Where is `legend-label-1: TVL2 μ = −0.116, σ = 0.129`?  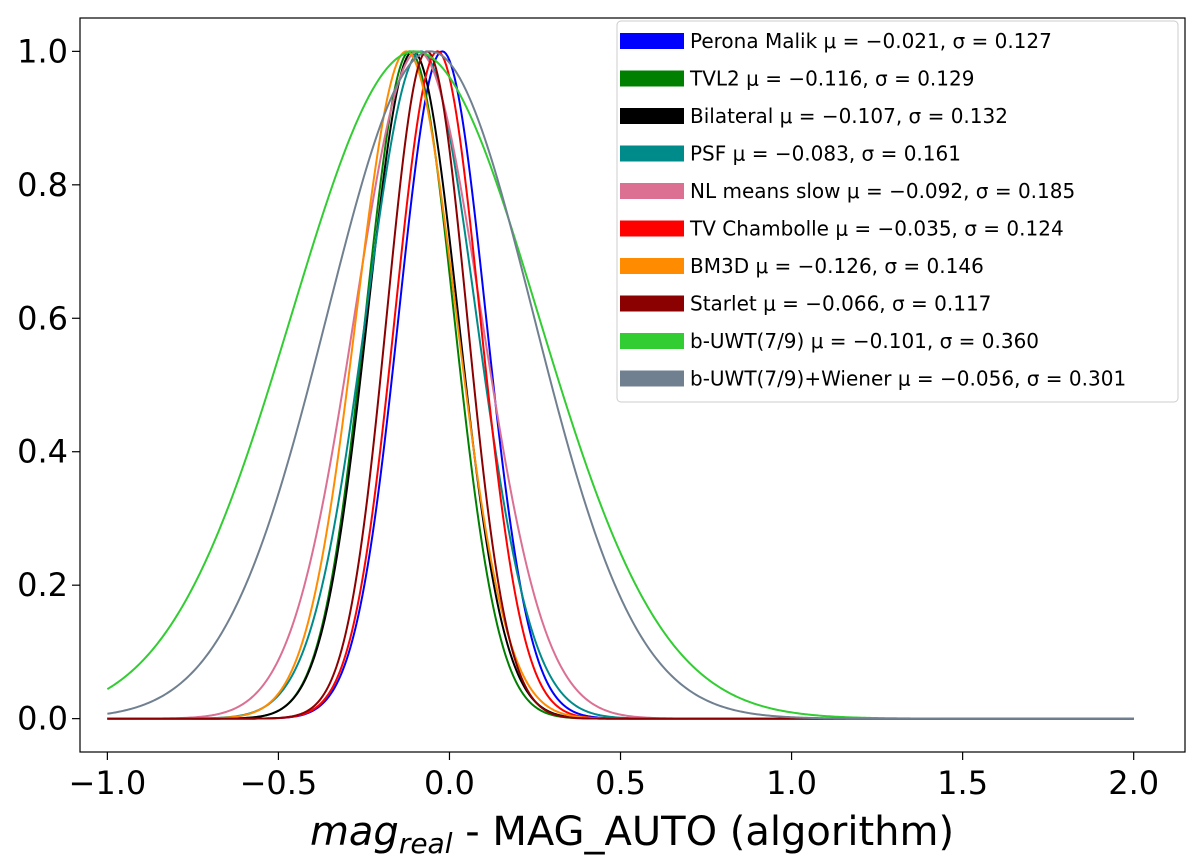
legend-label-1: TVL2 μ = −0.116, σ = 0.129 is located at coordinates (831, 79).